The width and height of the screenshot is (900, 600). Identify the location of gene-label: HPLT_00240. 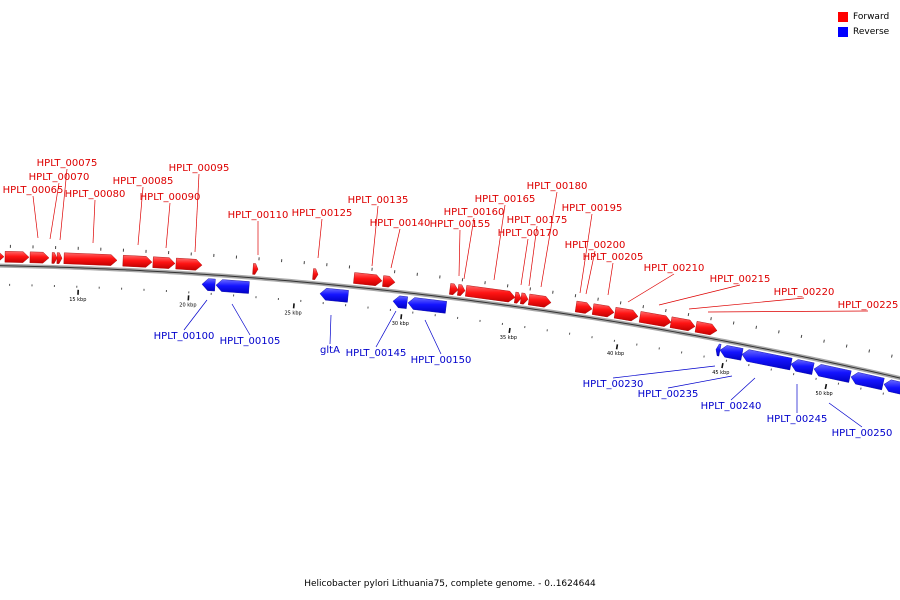
(731, 406).